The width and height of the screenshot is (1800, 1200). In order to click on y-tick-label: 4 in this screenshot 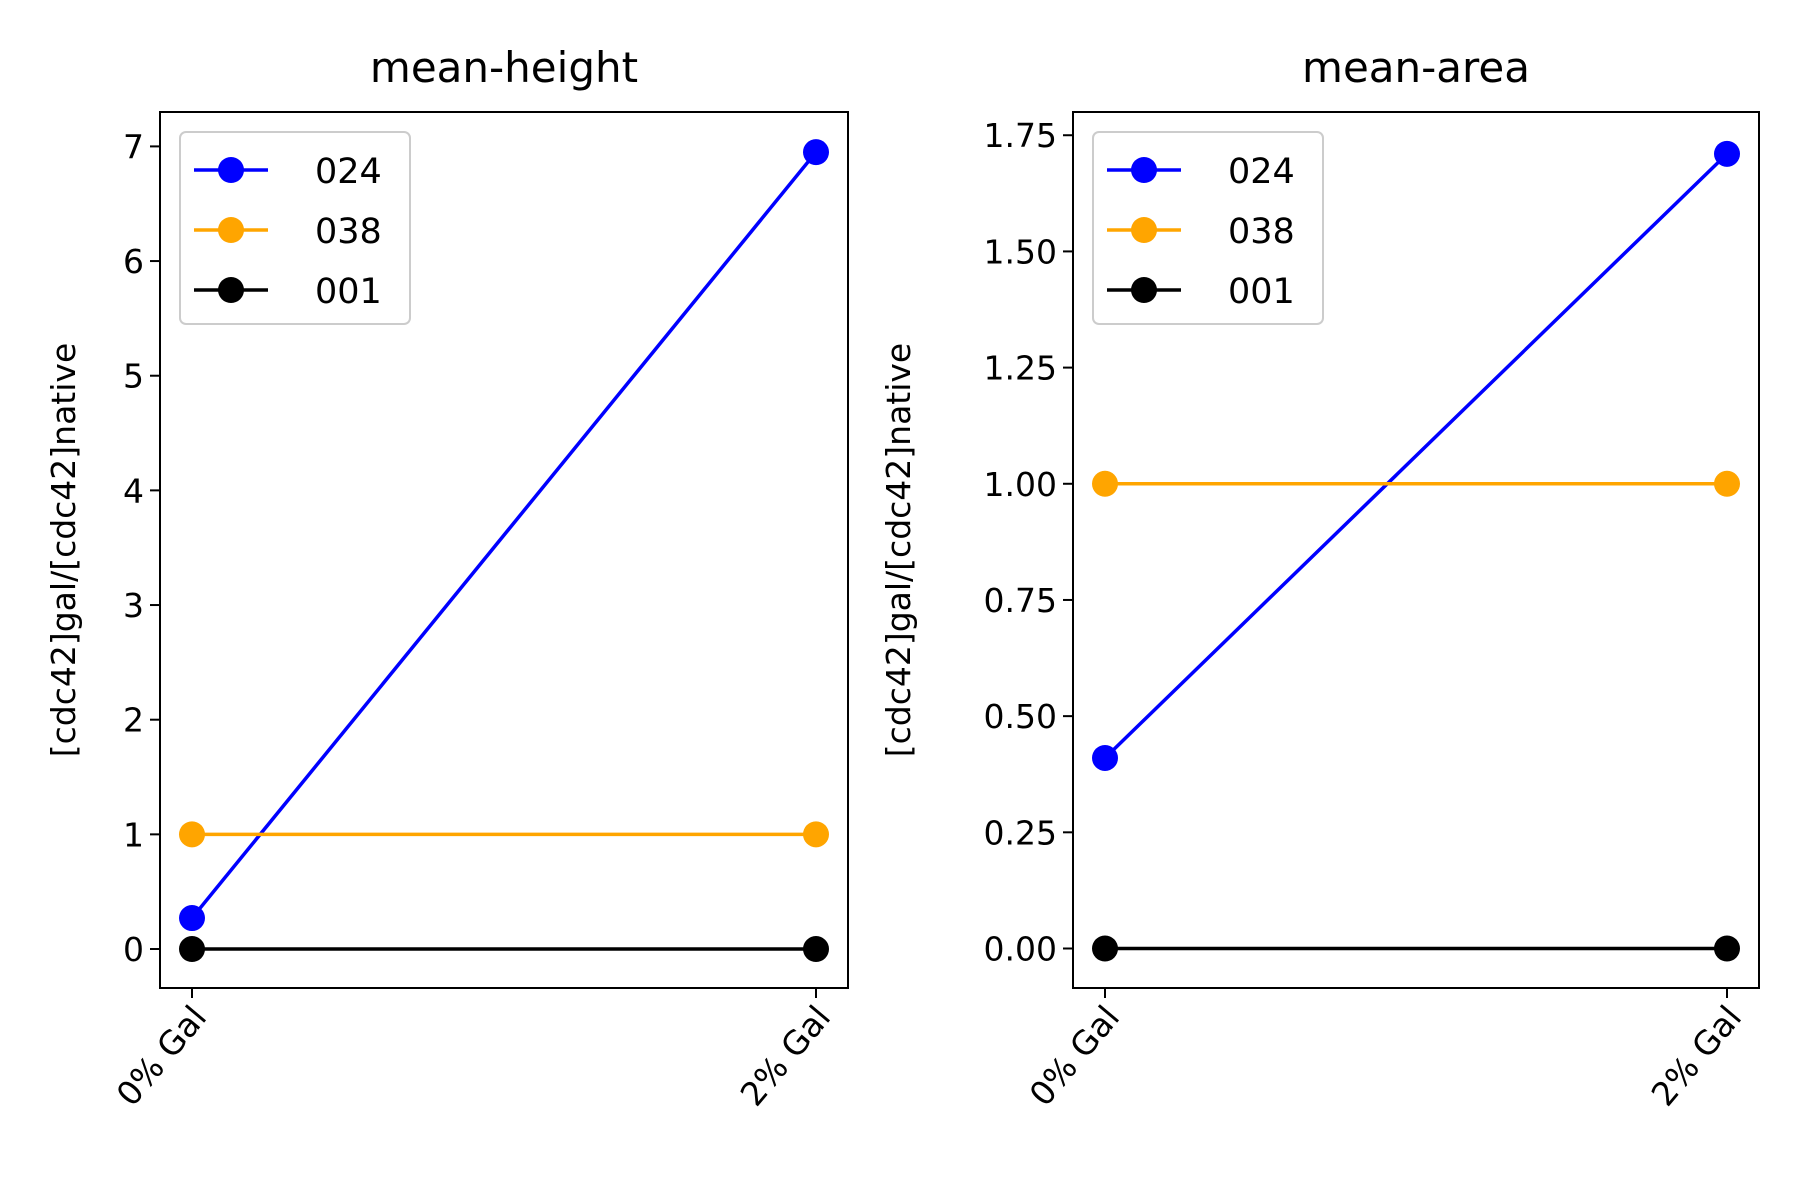, I will do `click(133, 490)`.